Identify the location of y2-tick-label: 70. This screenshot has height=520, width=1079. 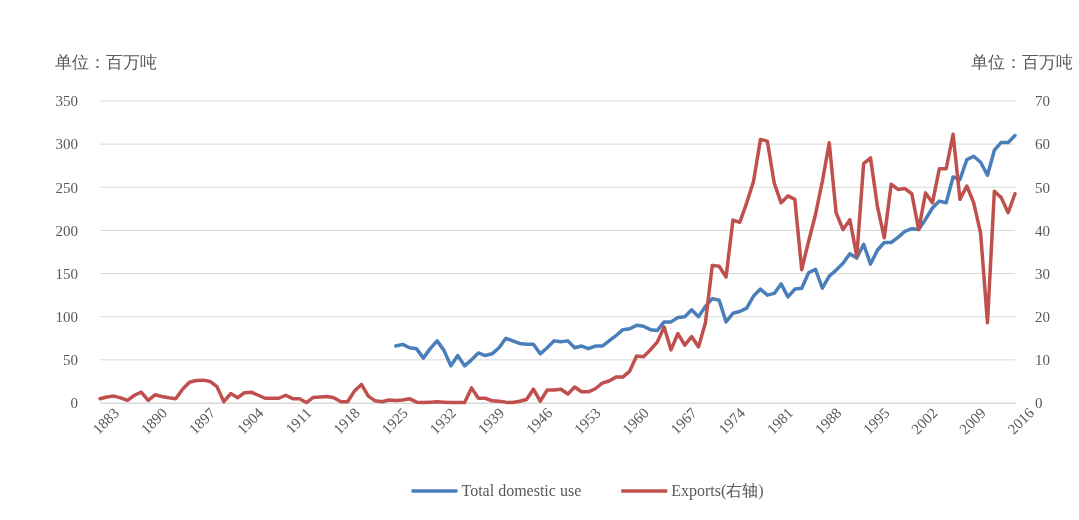
(1042, 101).